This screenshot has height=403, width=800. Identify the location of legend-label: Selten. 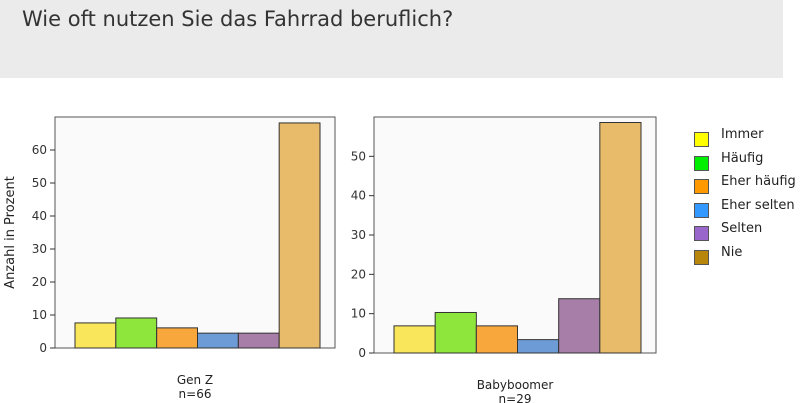
(742, 228).